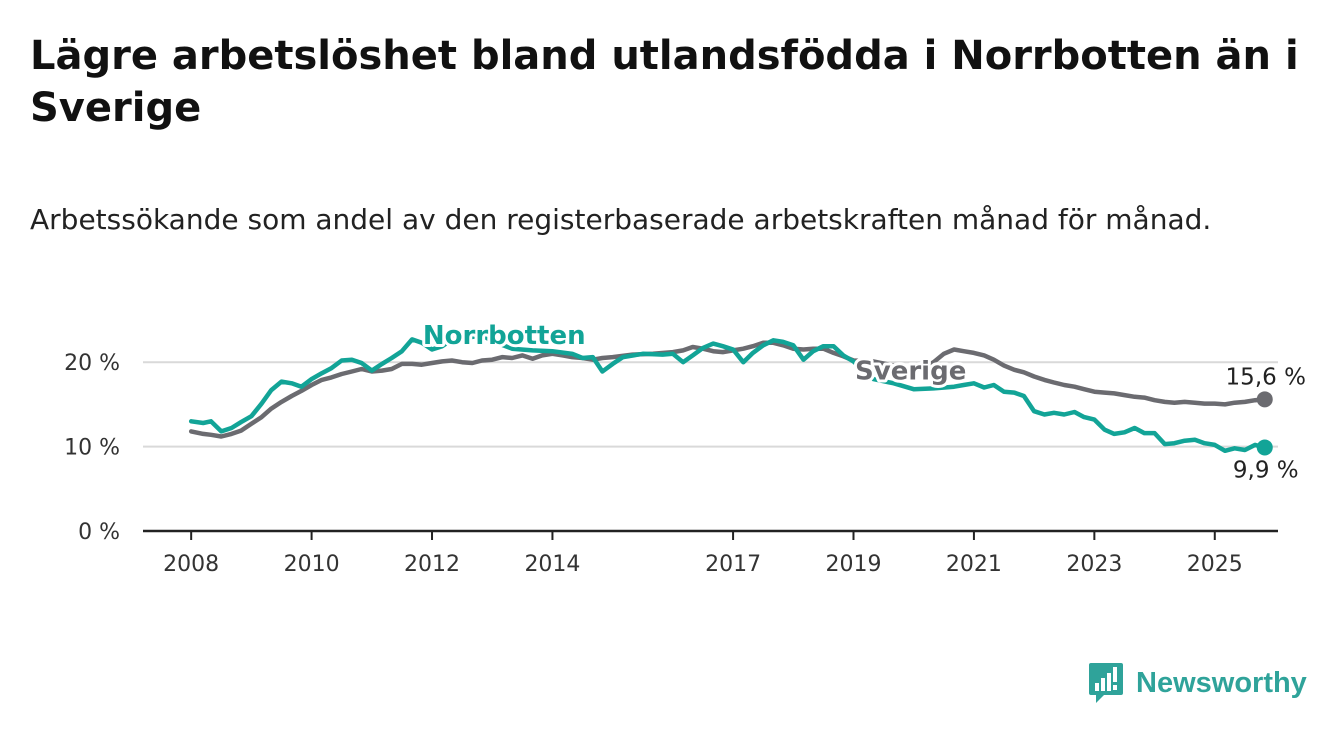 This screenshot has height=734, width=1340. What do you see at coordinates (504, 336) in the screenshot?
I see `series-label-norrbotten: Norrbotten` at bounding box center [504, 336].